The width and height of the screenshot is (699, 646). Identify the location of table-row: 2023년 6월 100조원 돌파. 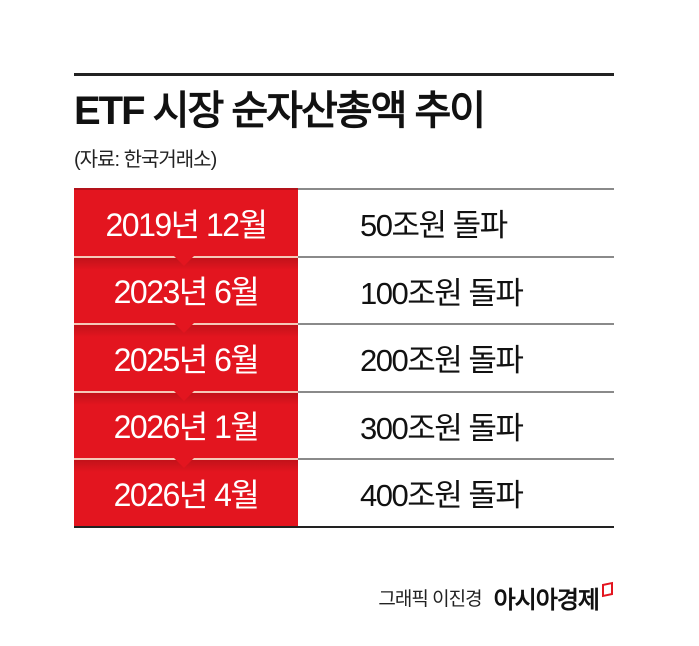
(344, 289).